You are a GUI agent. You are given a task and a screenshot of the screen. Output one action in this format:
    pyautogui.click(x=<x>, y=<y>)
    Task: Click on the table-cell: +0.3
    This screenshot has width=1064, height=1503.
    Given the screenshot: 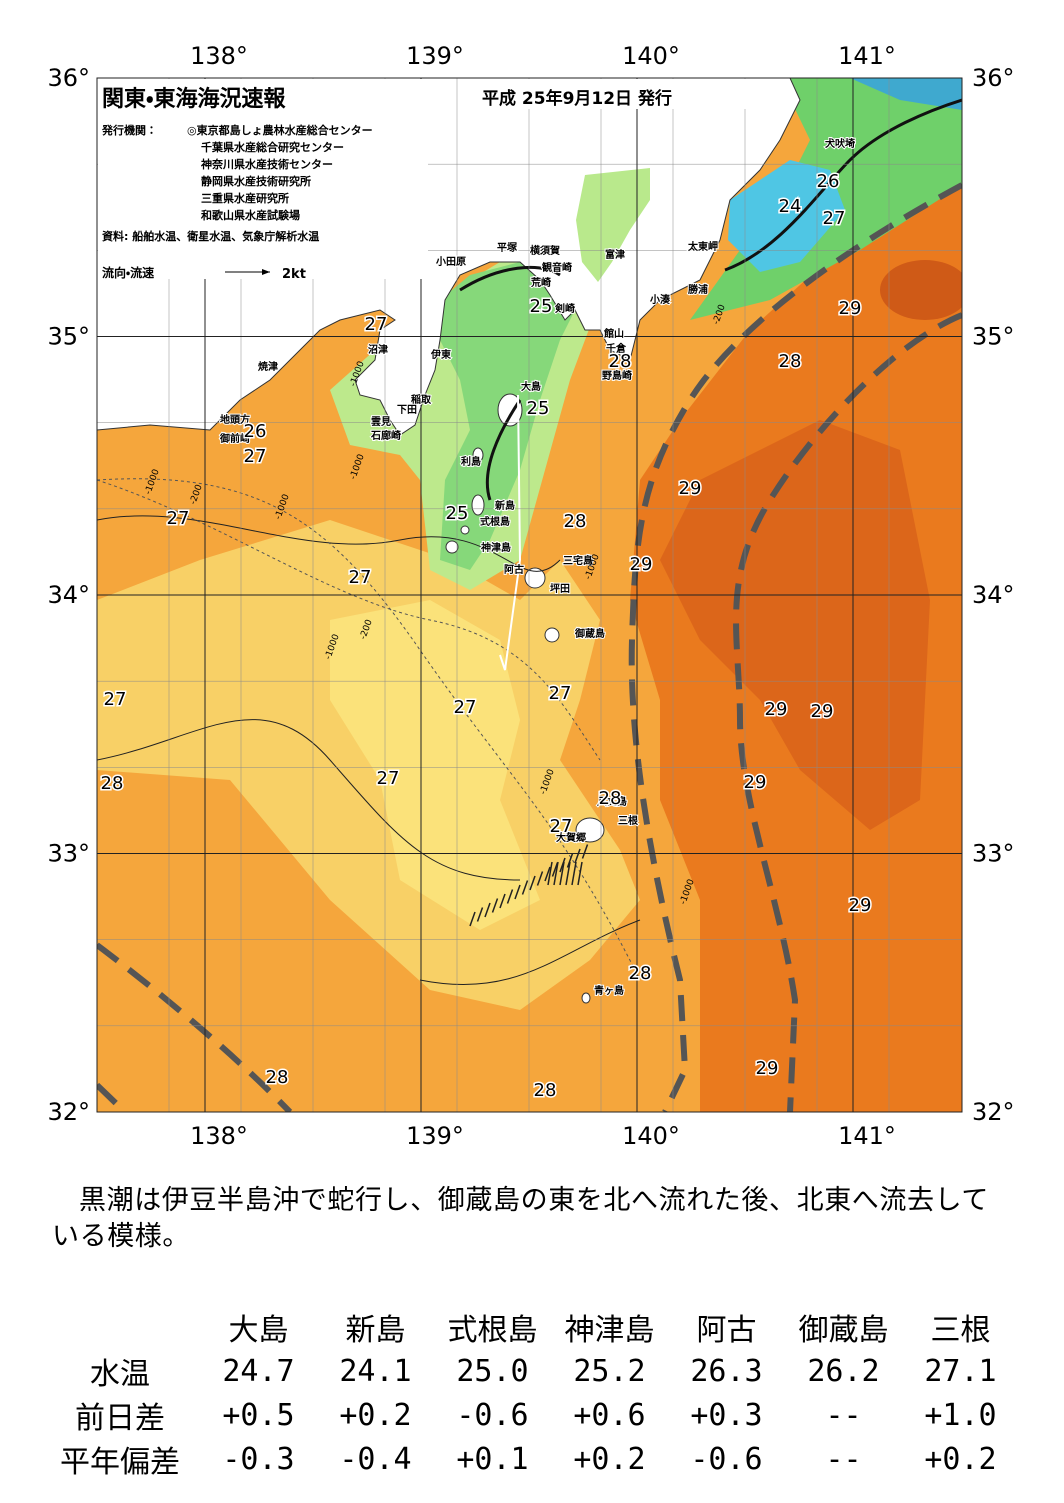 What is the action you would take?
    pyautogui.click(x=726, y=1415)
    